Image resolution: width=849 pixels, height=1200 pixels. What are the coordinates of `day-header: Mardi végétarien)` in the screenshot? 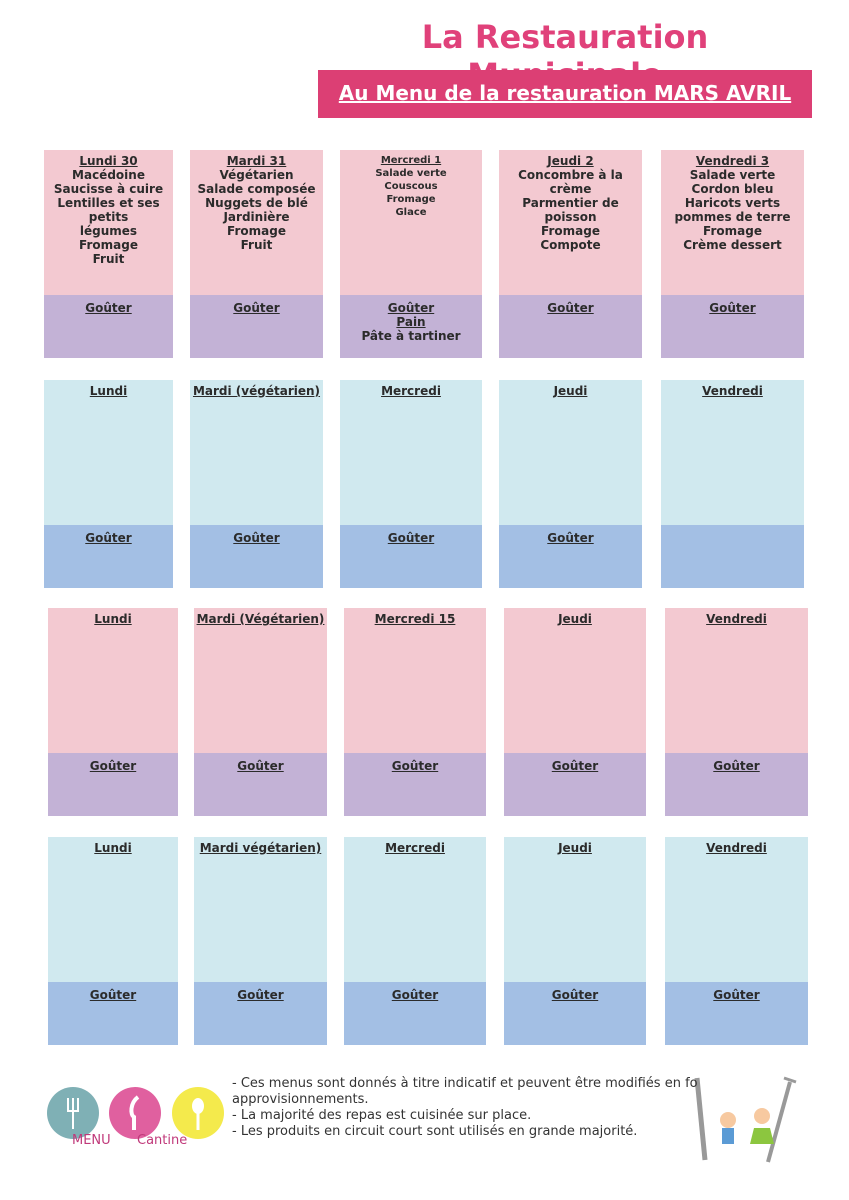 It's located at (260, 848).